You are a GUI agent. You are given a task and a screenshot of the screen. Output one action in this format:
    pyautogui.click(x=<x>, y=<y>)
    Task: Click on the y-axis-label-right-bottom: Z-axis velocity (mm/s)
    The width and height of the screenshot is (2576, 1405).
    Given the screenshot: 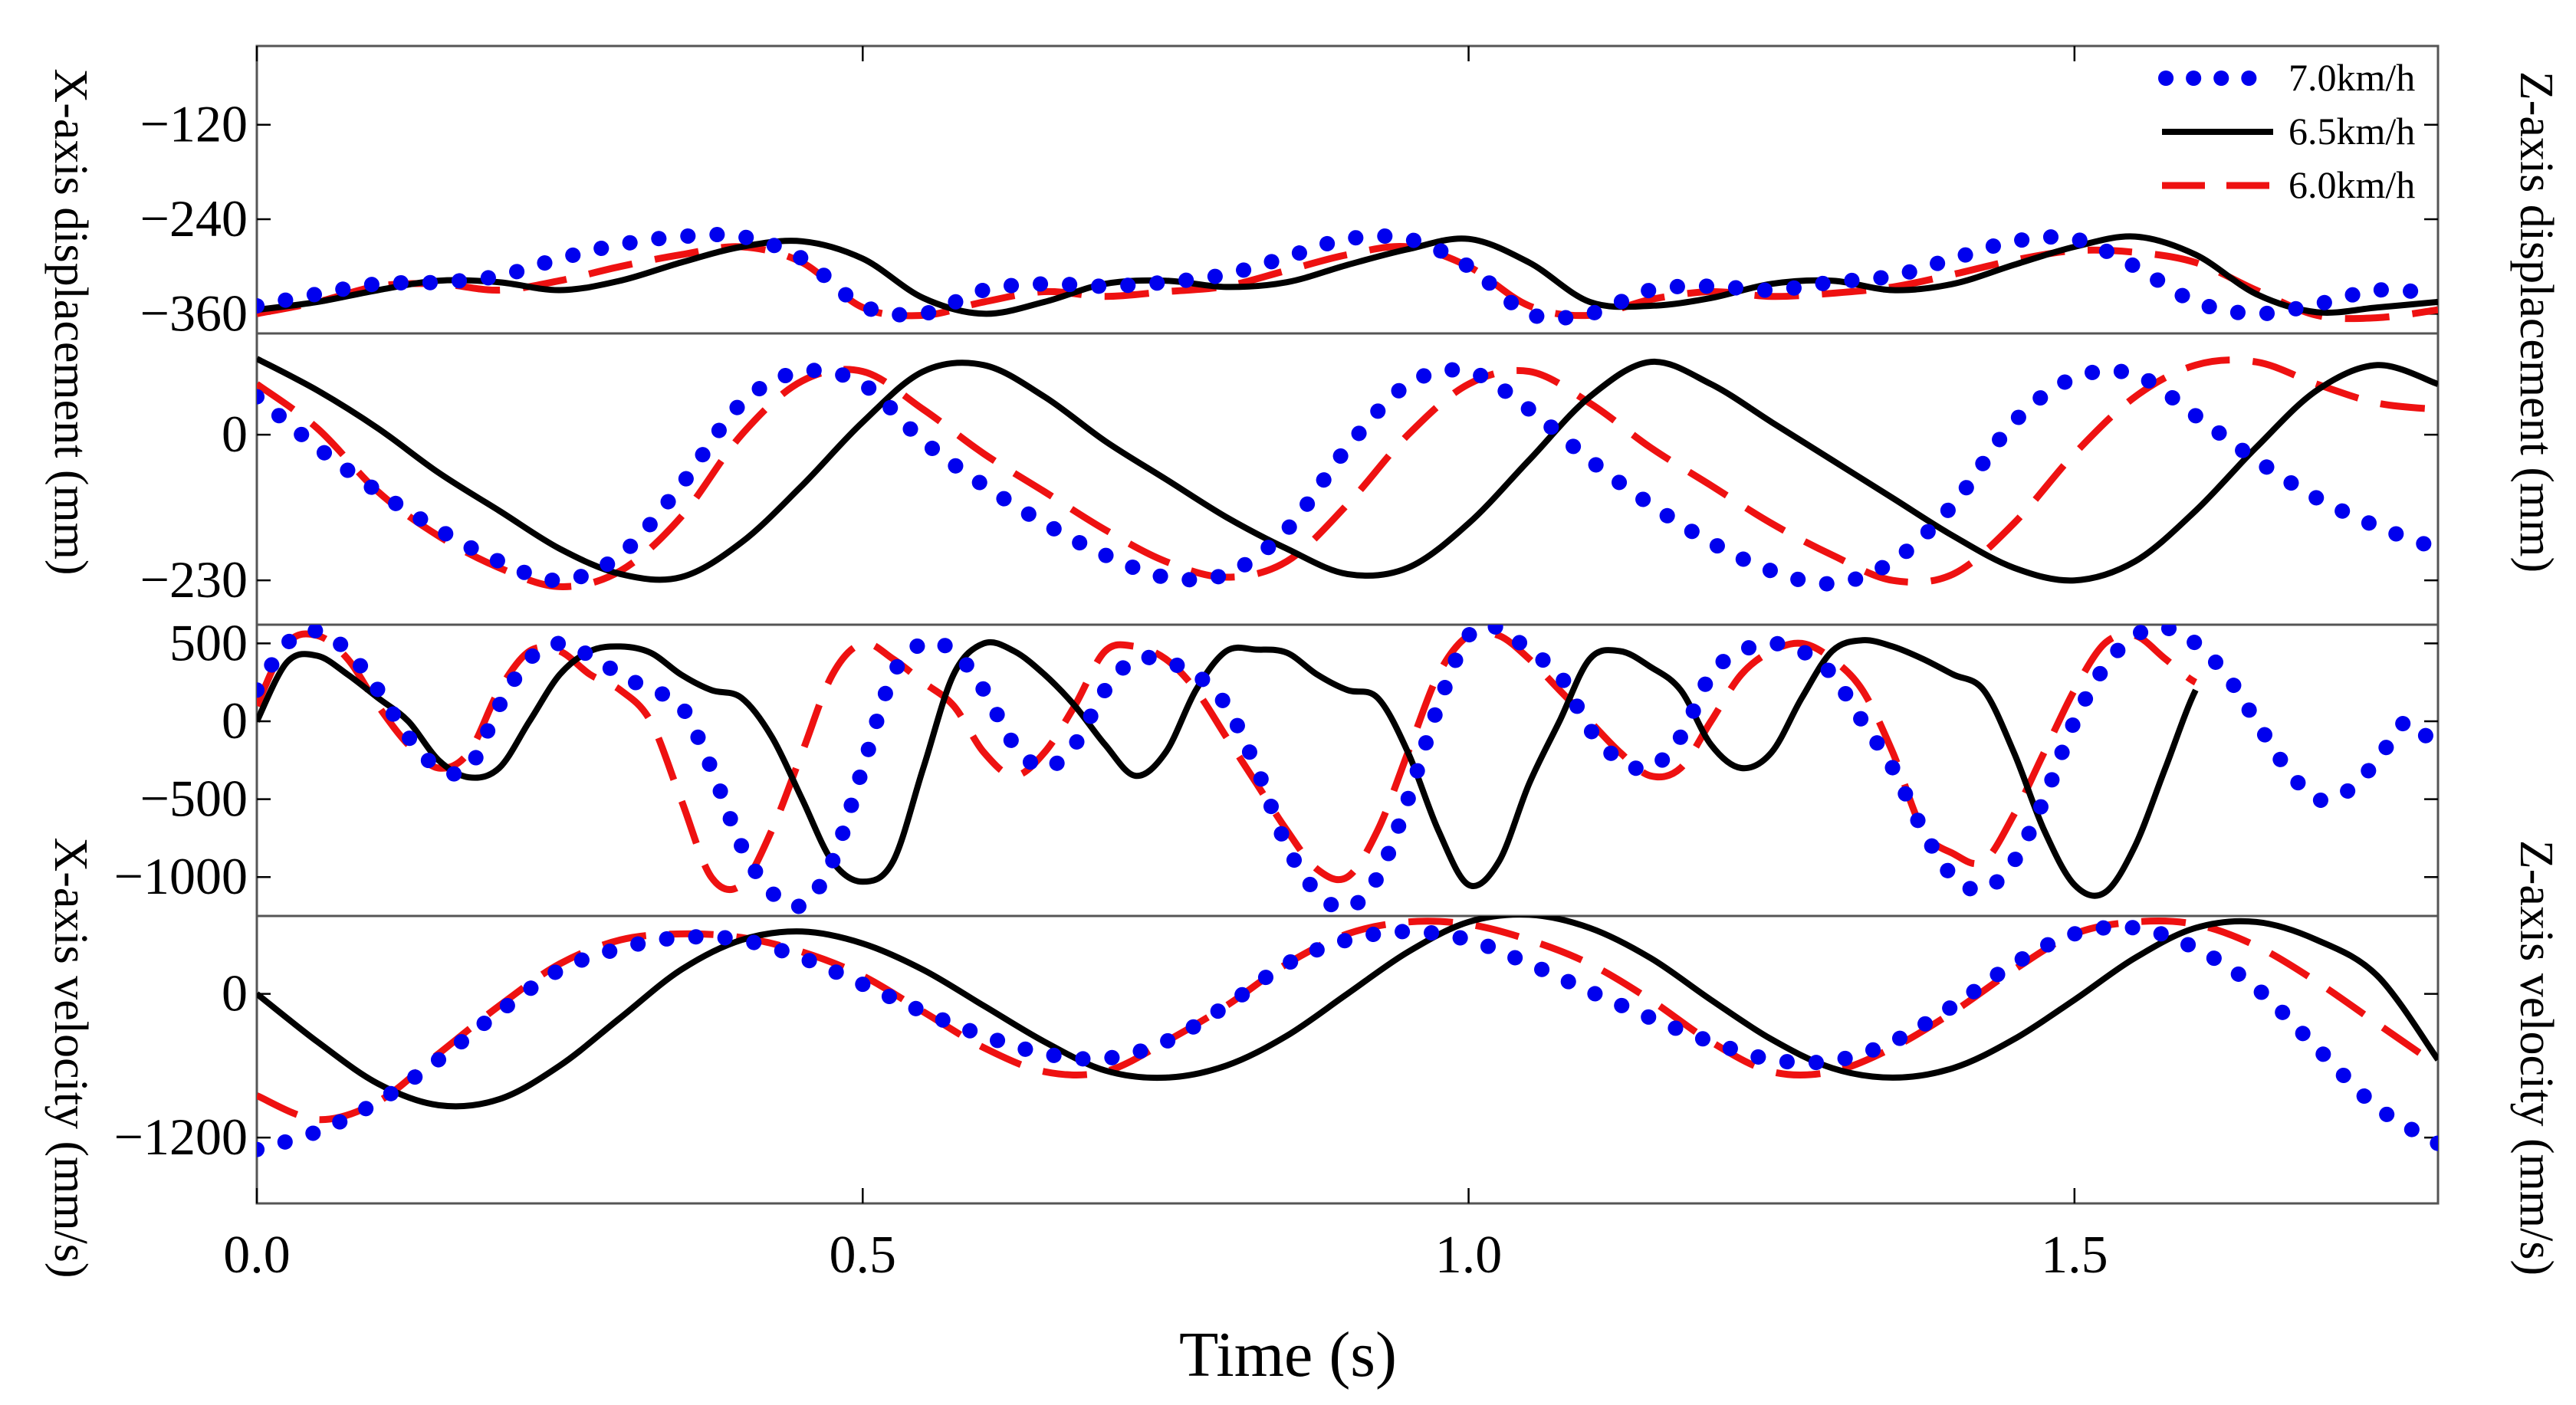 What is the action you would take?
    pyautogui.click(x=2536, y=1057)
    